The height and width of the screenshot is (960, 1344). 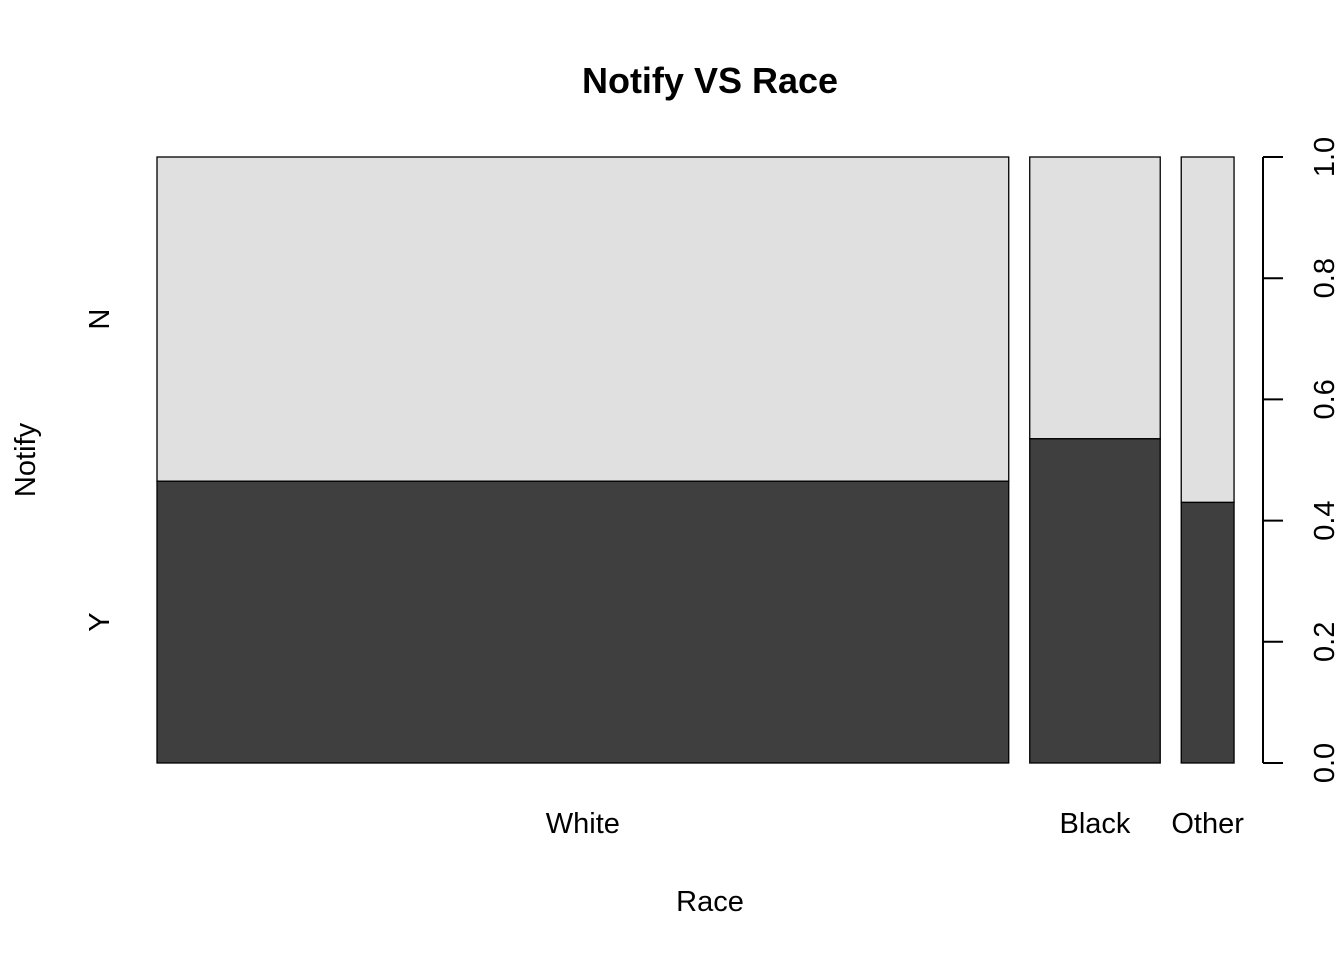 I want to click on x-tick-label-white: White, so click(x=583, y=824).